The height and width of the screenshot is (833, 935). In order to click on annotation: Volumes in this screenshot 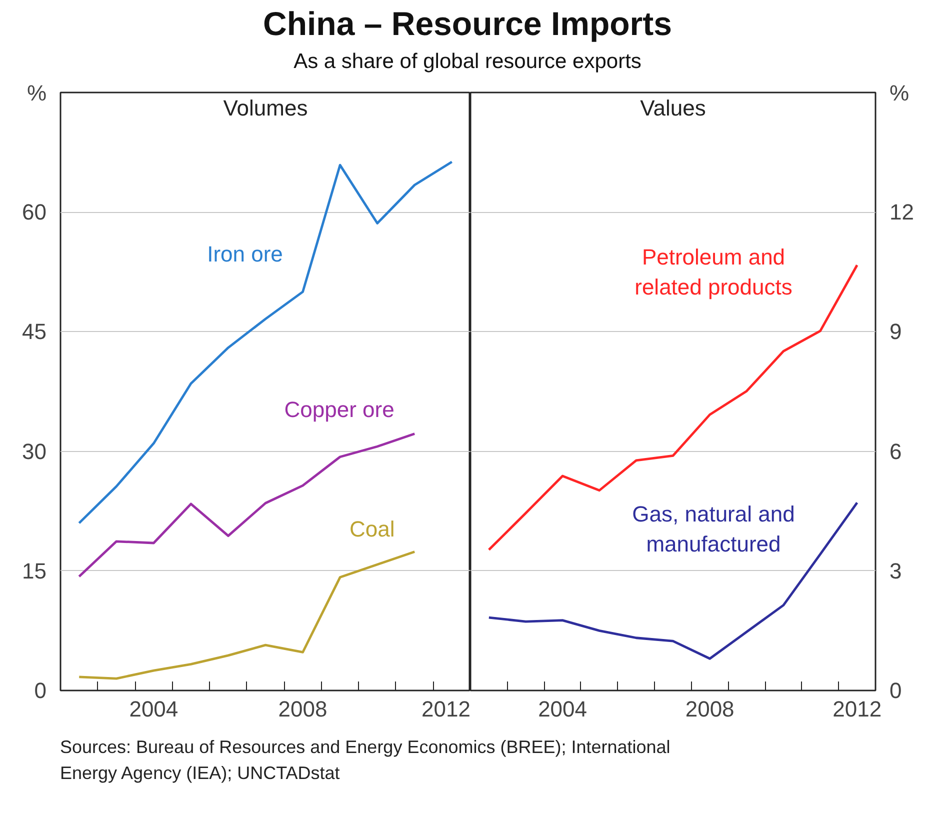, I will do `click(265, 107)`.